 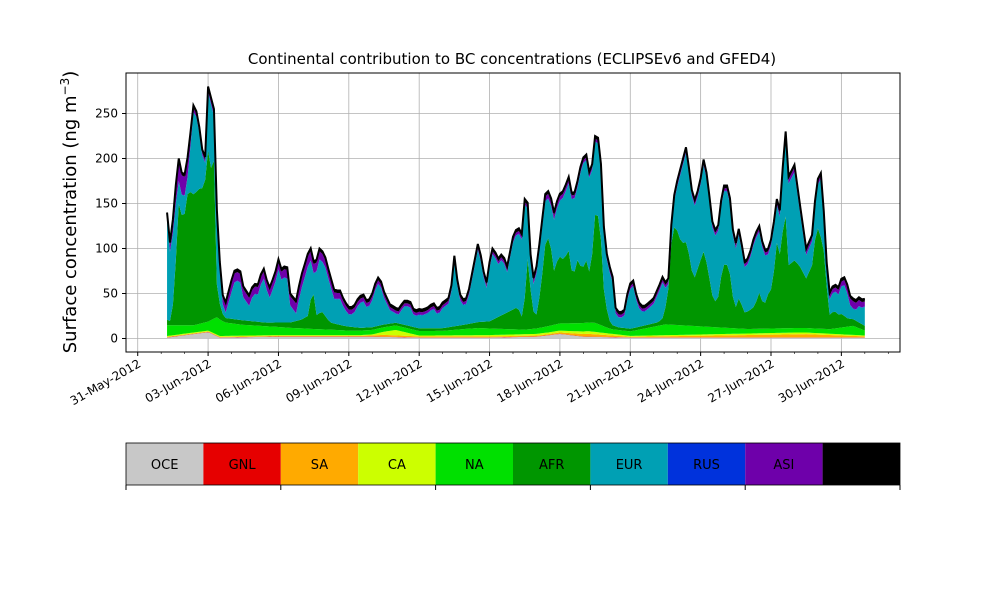 I want to click on x-tick-label: 31-May-2012, so click(x=105, y=382).